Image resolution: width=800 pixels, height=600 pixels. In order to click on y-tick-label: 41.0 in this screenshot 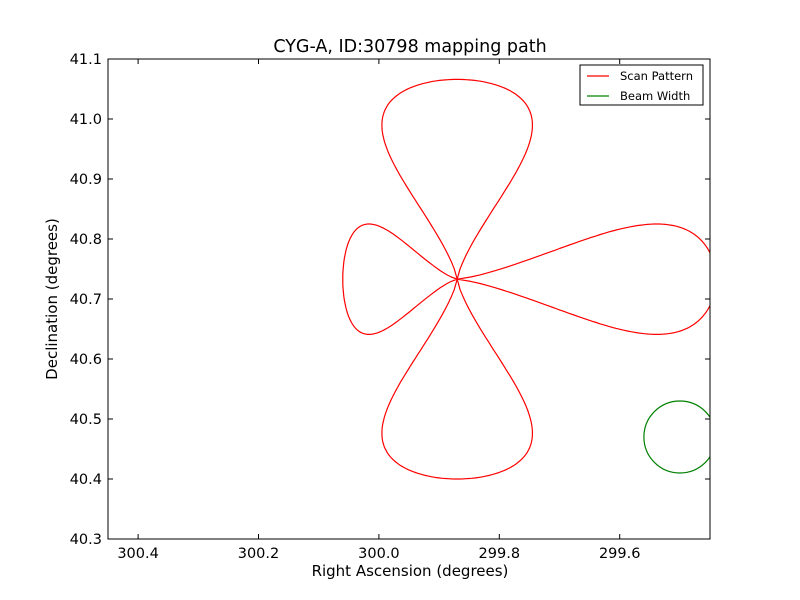, I will do `click(86, 120)`.